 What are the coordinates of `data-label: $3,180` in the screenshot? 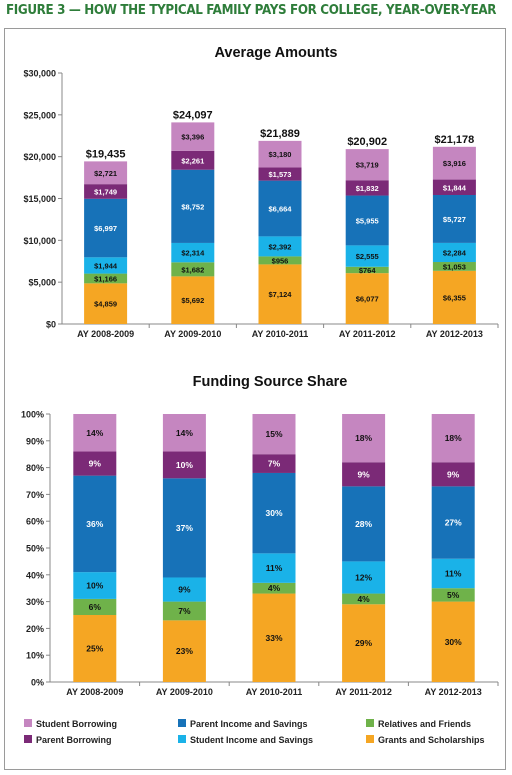 It's located at (280, 154).